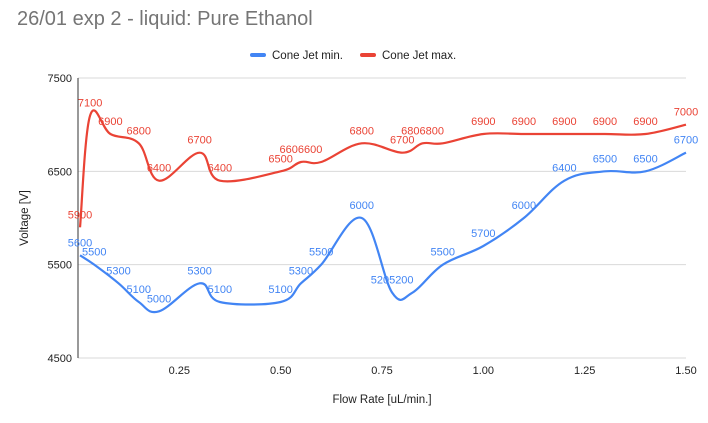  Describe the element at coordinates (301, 150) in the screenshot. I see `data-label: 6606600` at that location.